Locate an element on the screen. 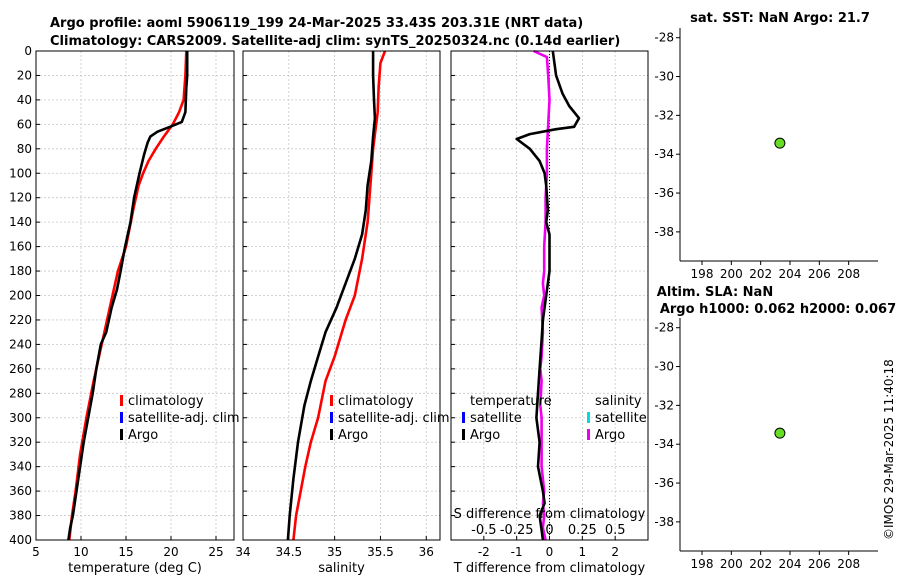 Image resolution: width=900 pixels, height=580 pixels. x-tick-label: 34.5 is located at coordinates (288, 552).